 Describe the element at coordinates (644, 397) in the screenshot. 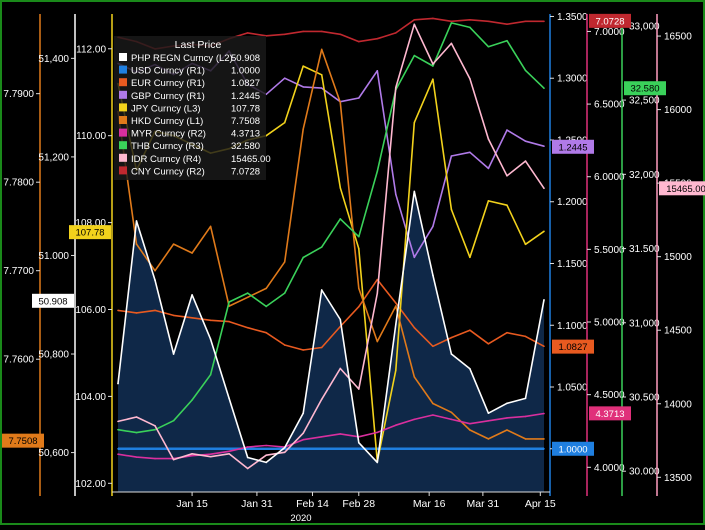

I see `axis-tick-label: 30.500` at that location.